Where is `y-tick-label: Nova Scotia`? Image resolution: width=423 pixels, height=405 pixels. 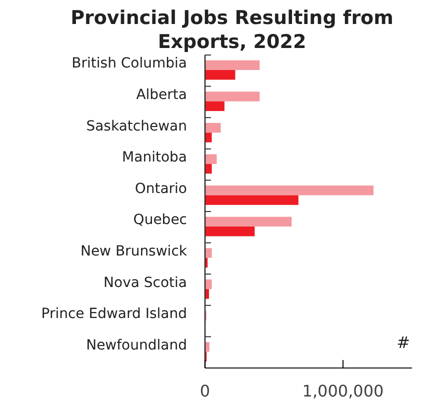 y-tick-label: Nova Scotia is located at coordinates (145, 282).